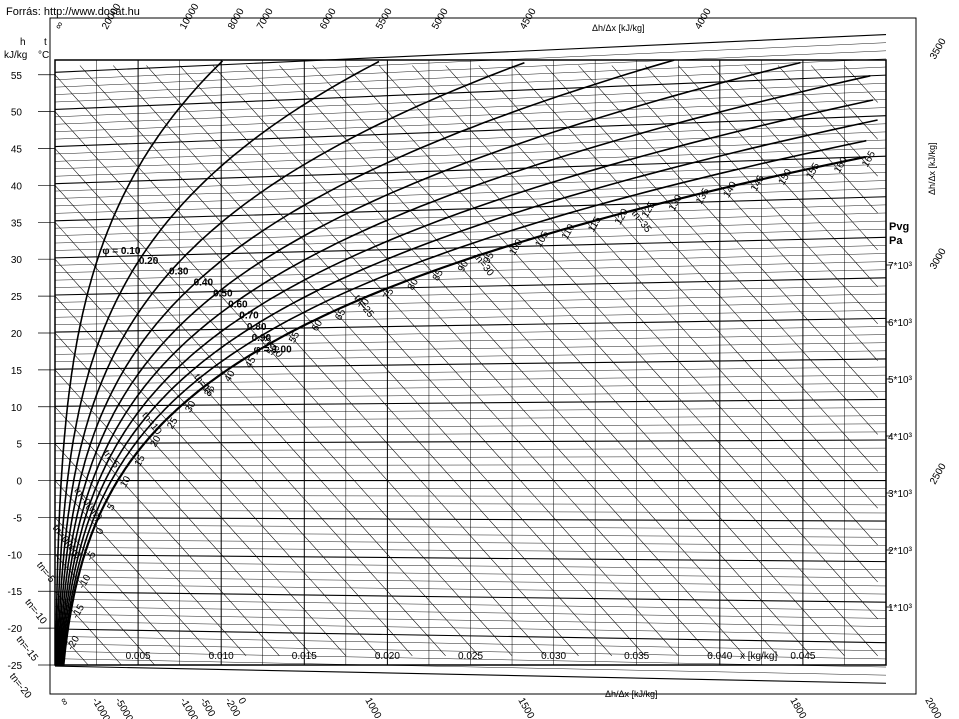  I want to click on top-scale-label: 20000, so click(112, 17).